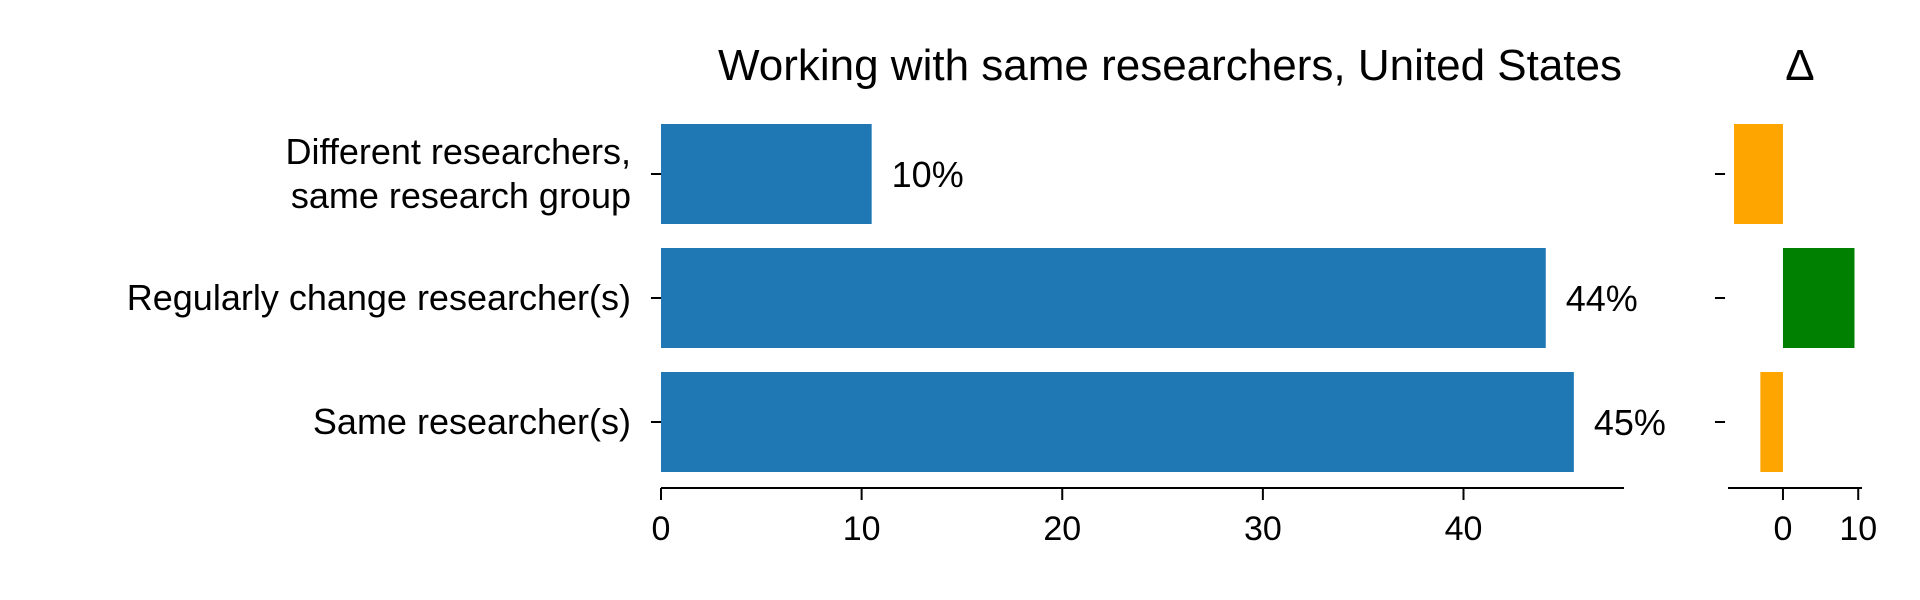 The height and width of the screenshot is (600, 1920). Describe the element at coordinates (1263, 529) in the screenshot. I see `x-tick-label: 30` at that location.